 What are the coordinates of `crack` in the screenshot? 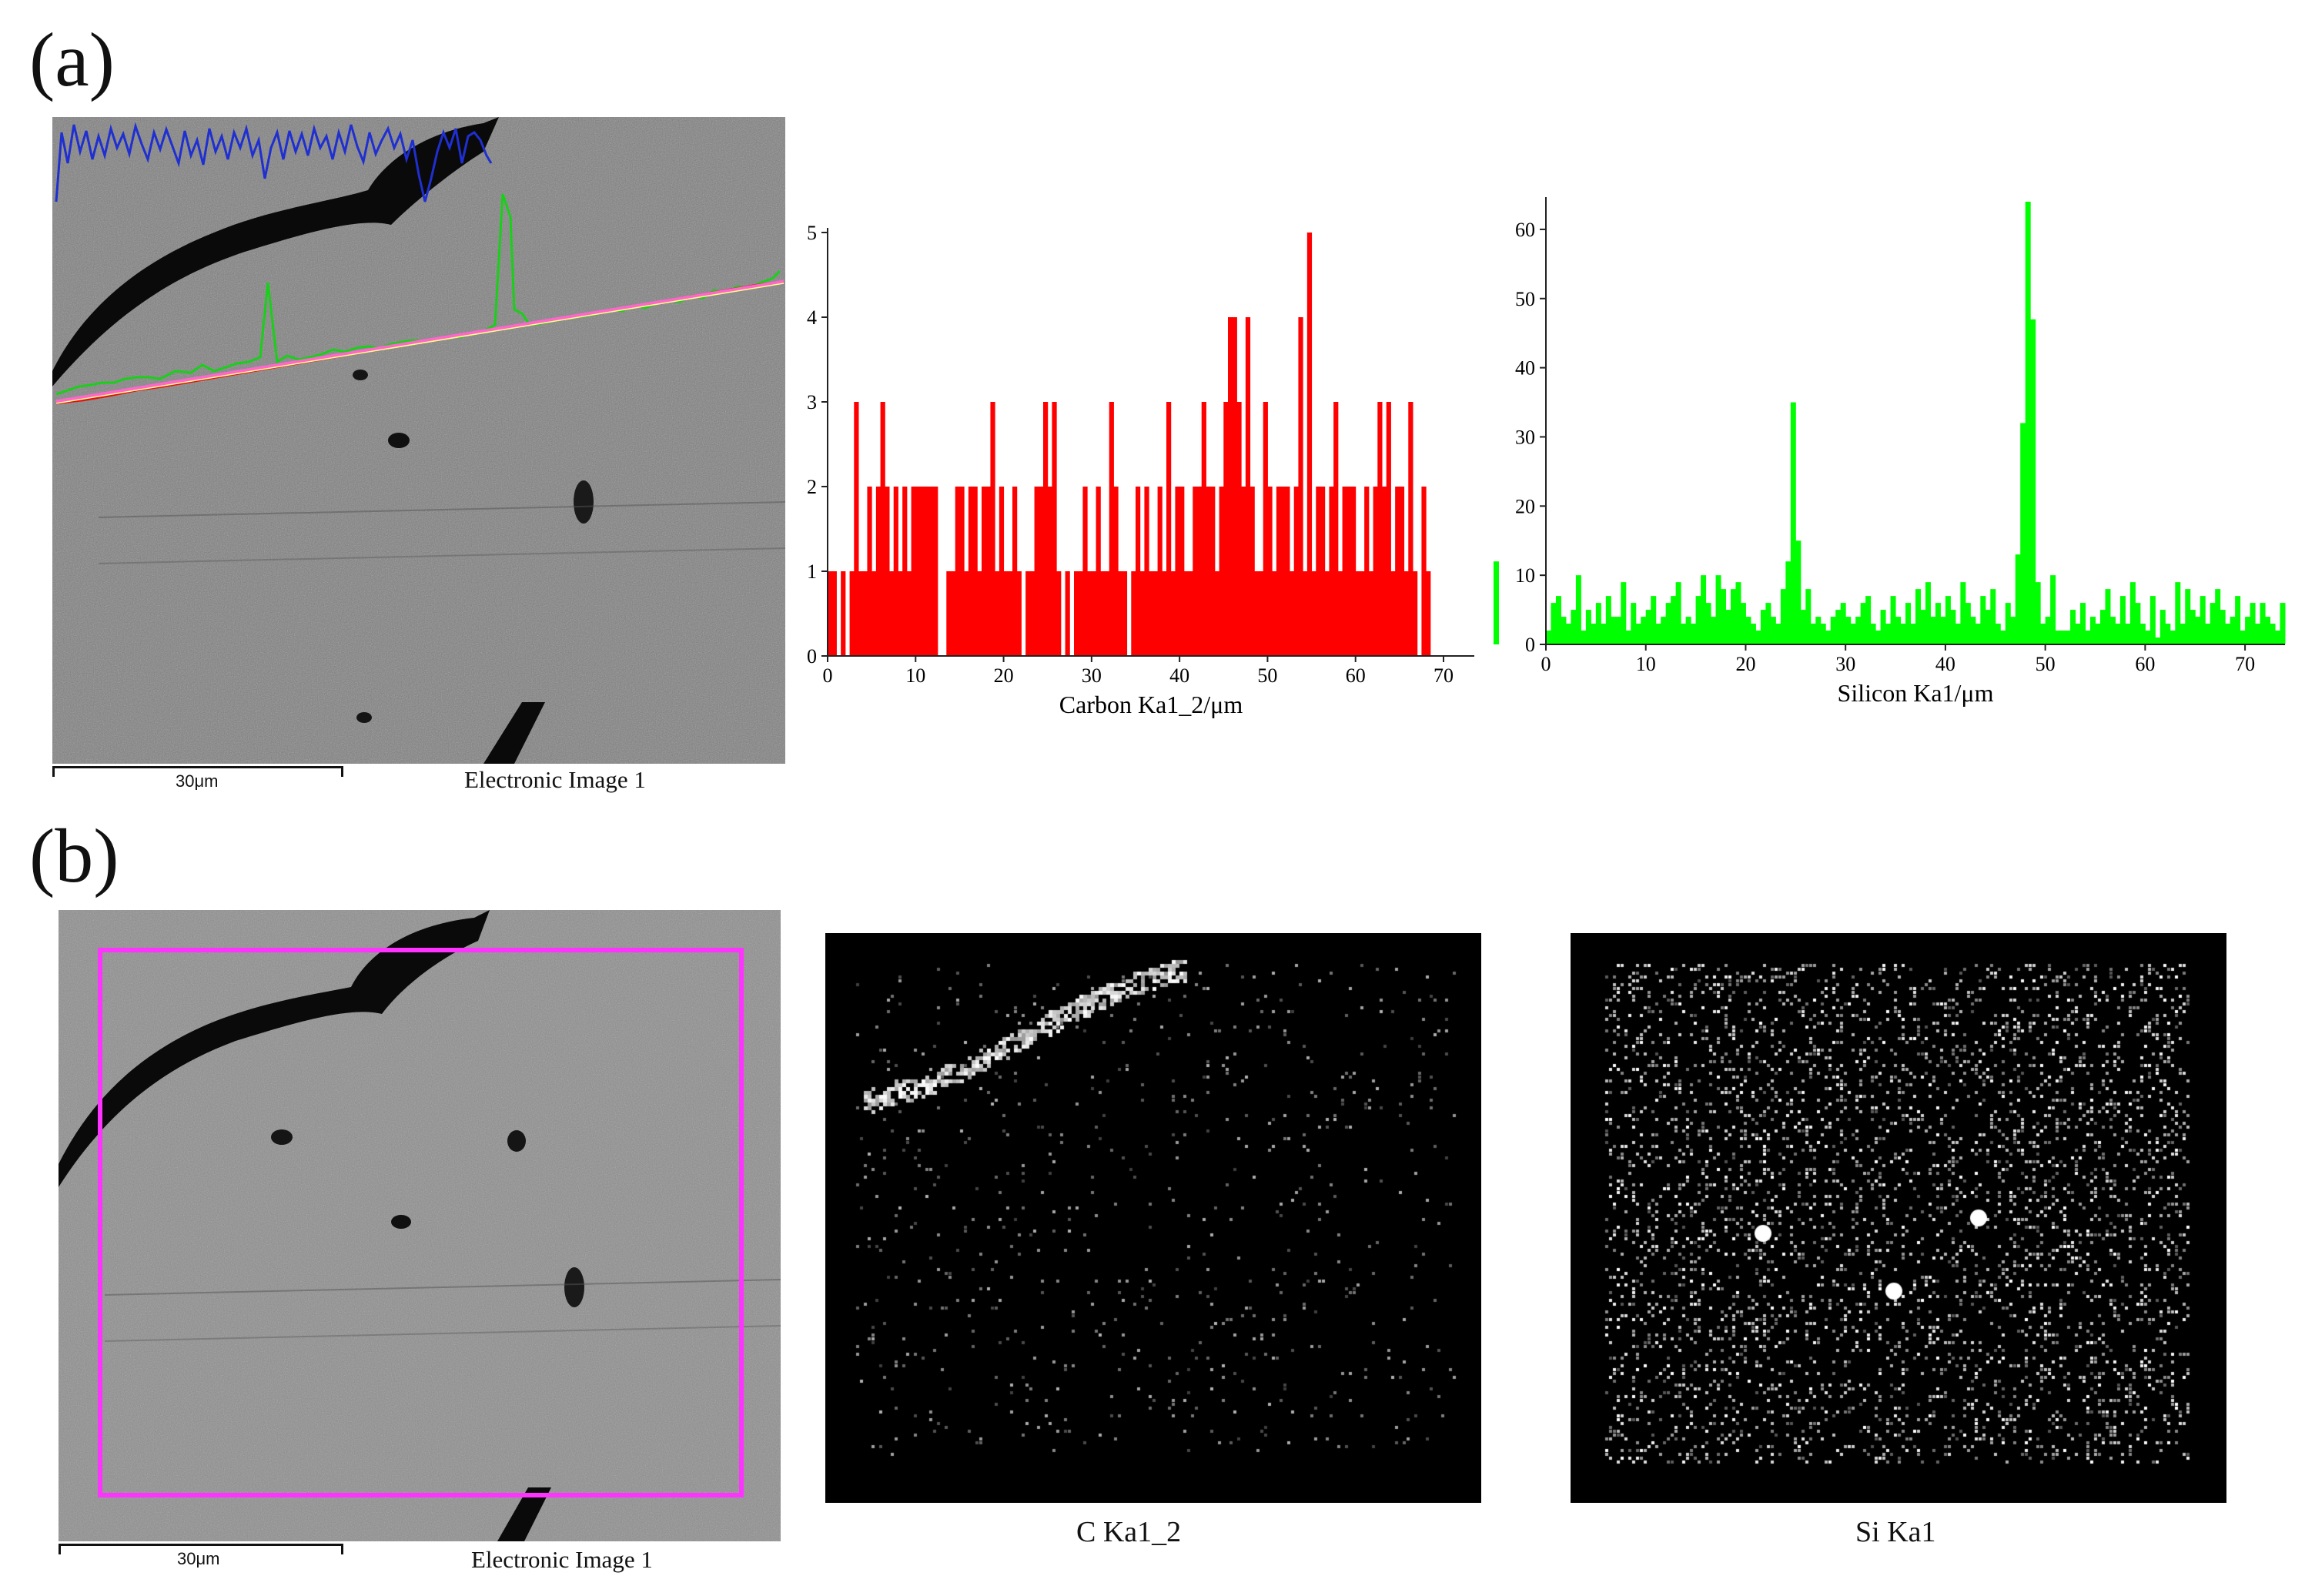 It's located at (274, 1049).